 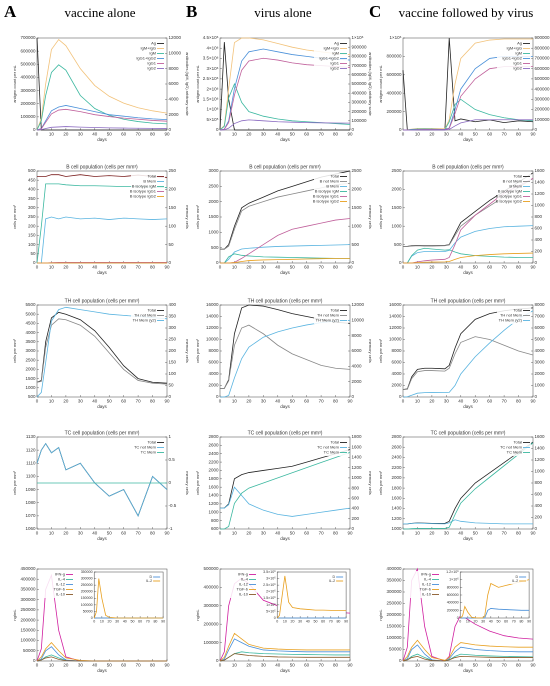 What do you see at coordinates (212, 327) in the screenshot?
I see `y-tick-label: 12000` at bounding box center [212, 327].